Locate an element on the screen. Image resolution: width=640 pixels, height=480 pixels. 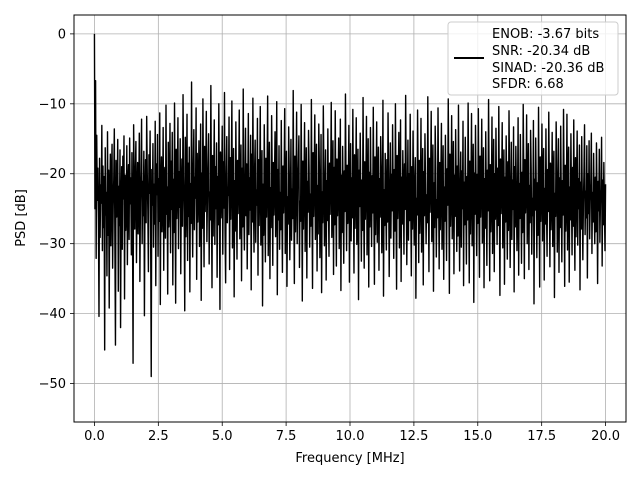
x-tick-label: 15.0 is located at coordinates (477, 436).